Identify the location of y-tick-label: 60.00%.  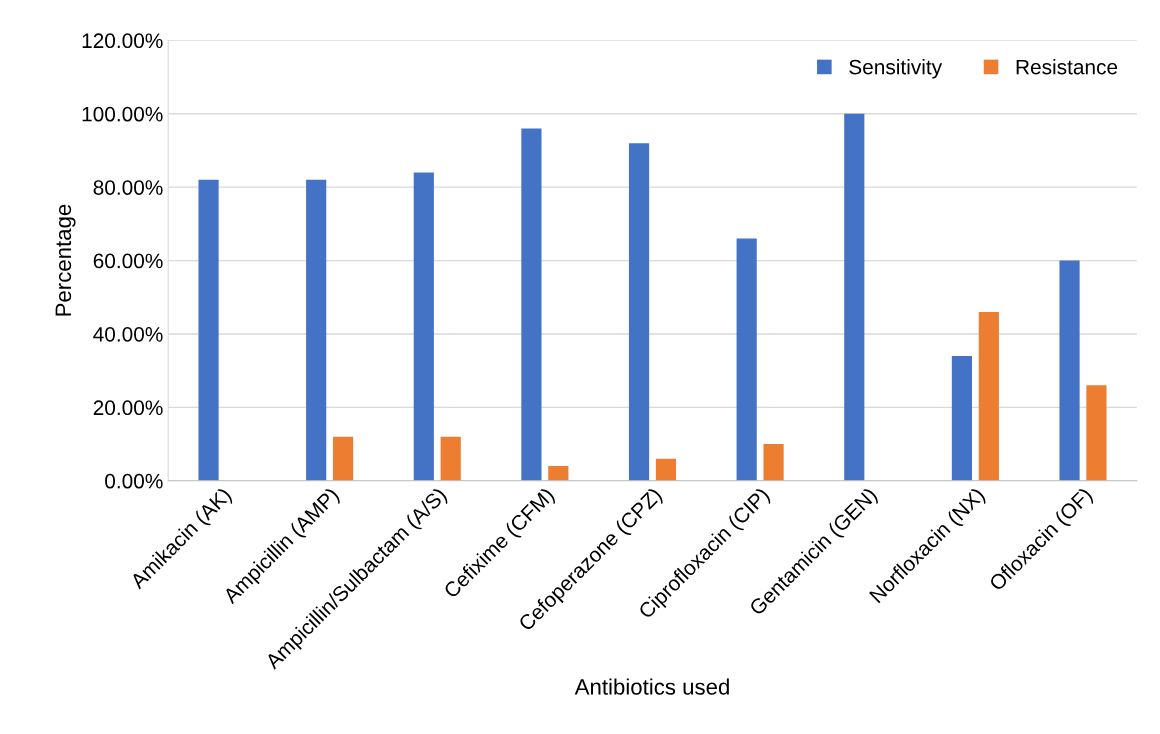
(128, 261).